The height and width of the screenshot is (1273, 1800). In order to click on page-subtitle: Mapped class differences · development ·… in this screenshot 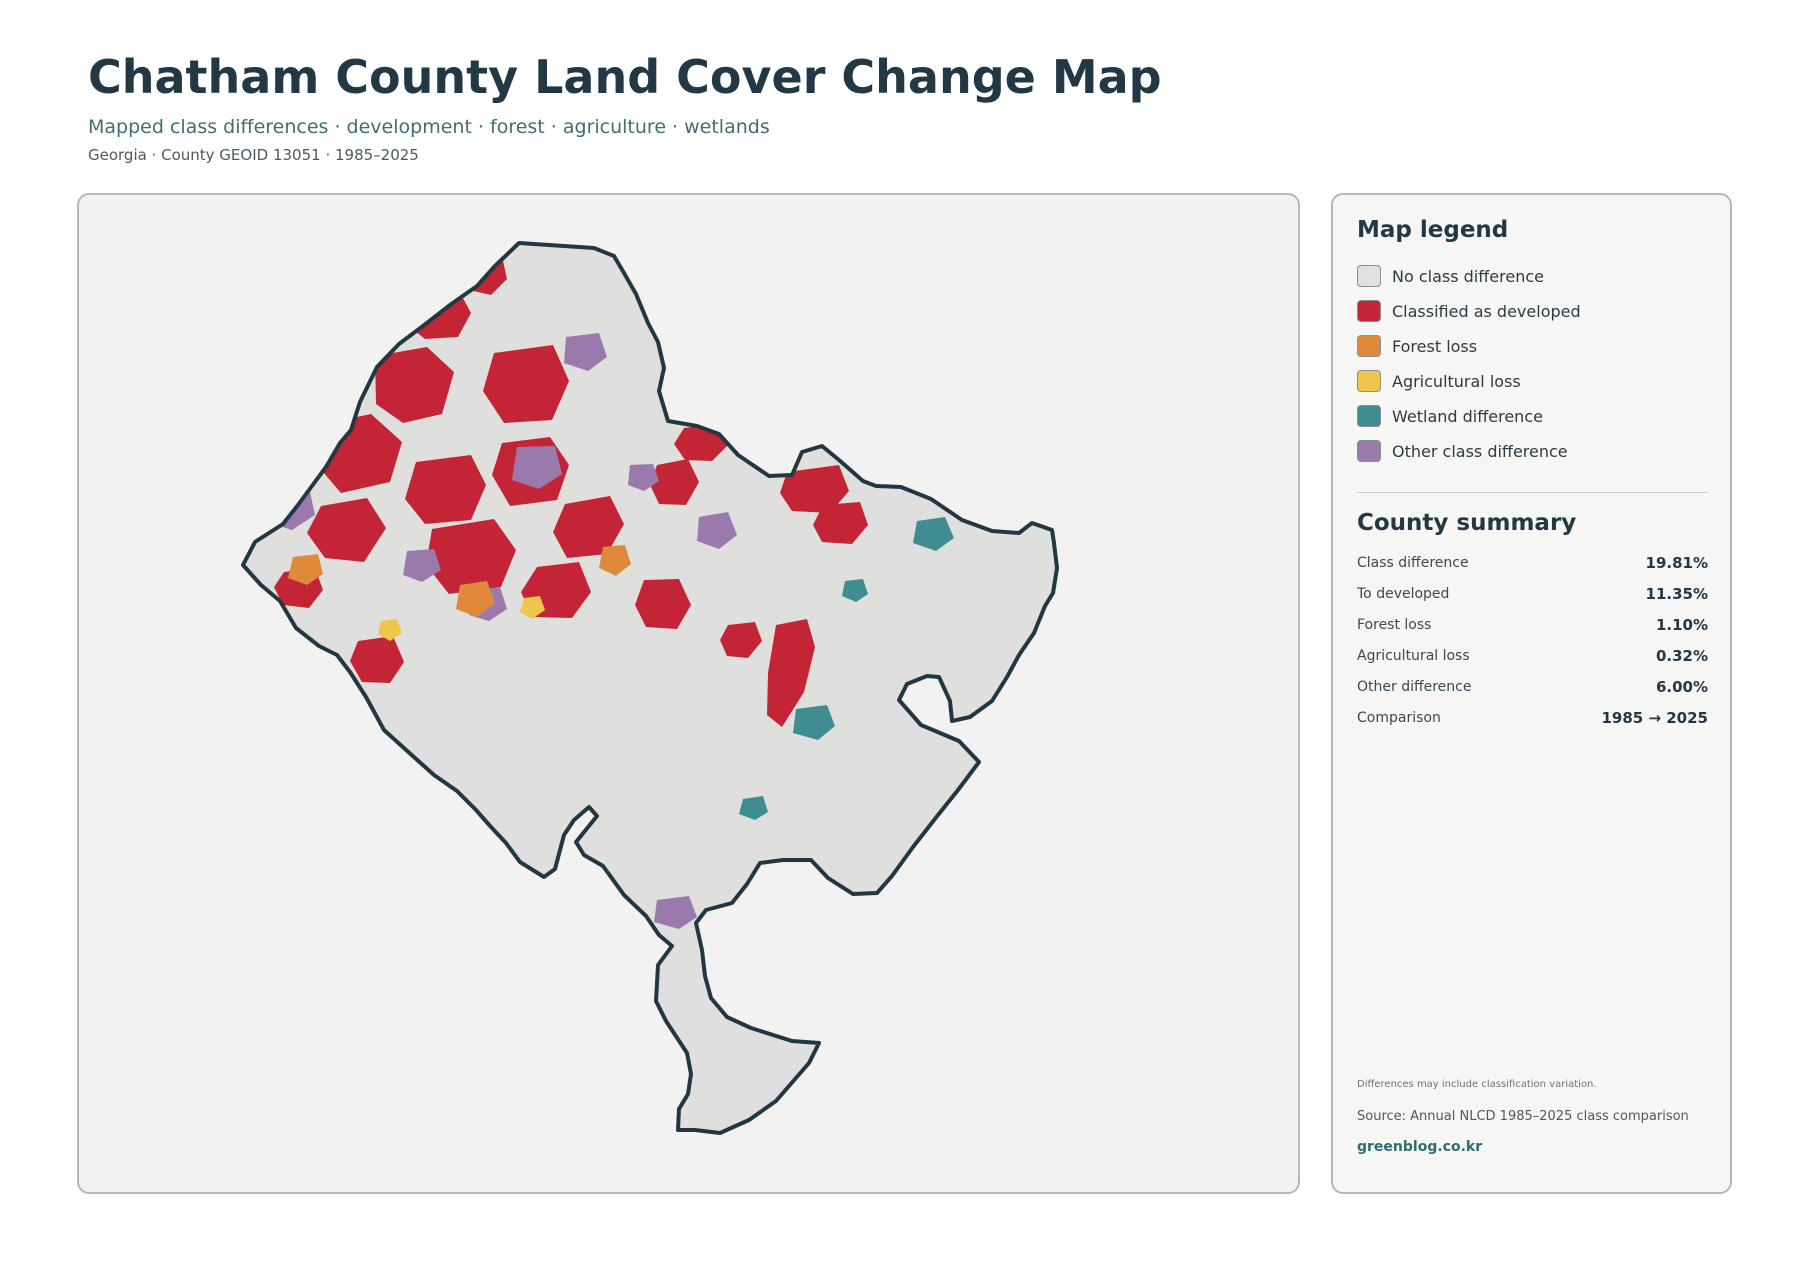, I will do `click(429, 127)`.